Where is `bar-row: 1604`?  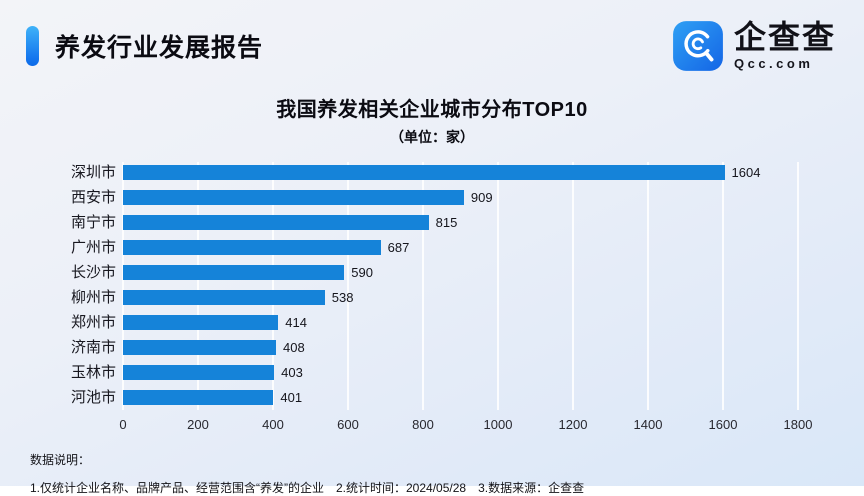 bar-row: 1604 is located at coordinates (460, 172).